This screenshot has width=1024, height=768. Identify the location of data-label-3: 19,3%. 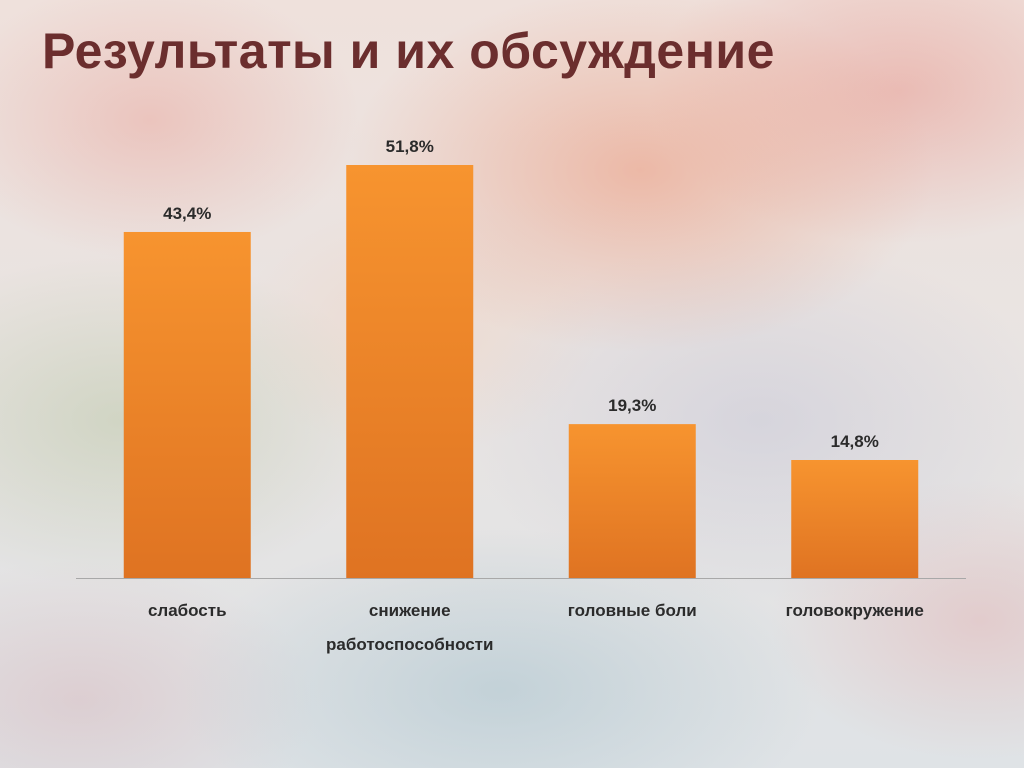
(632, 405).